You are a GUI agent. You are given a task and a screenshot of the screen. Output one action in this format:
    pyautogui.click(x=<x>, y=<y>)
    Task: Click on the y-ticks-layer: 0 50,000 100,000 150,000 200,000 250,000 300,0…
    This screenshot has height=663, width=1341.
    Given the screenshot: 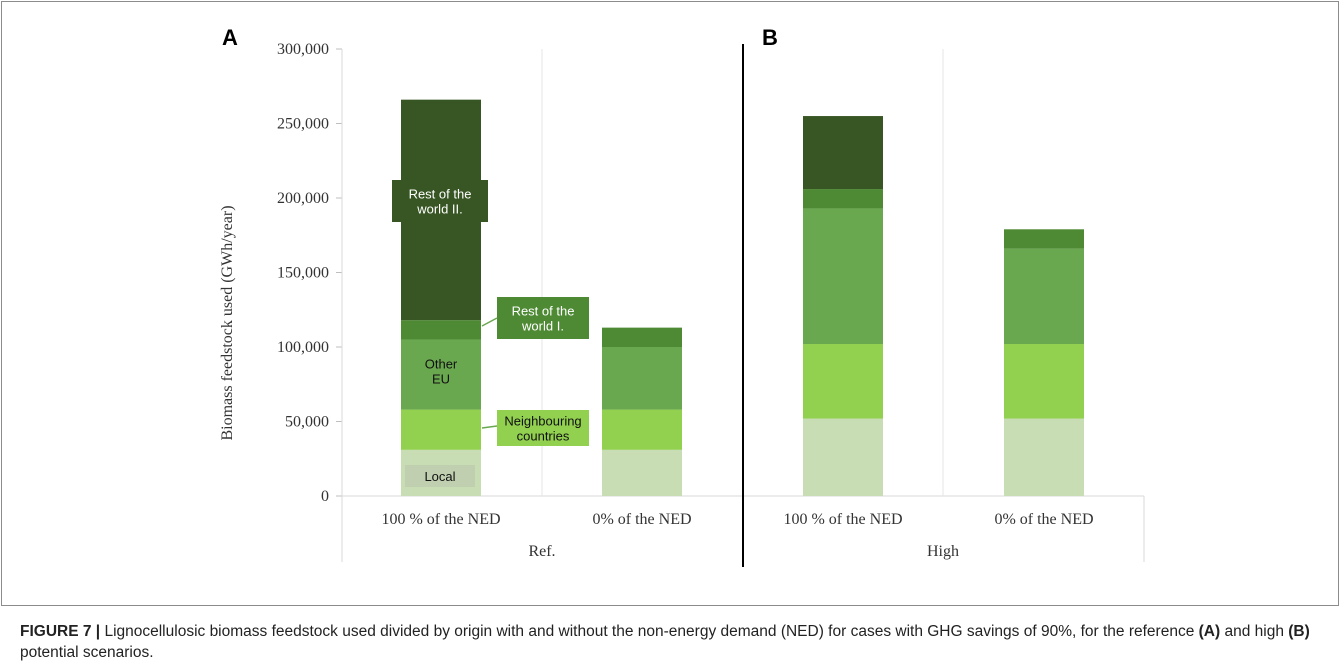 What is the action you would take?
    pyautogui.click(x=309, y=273)
    